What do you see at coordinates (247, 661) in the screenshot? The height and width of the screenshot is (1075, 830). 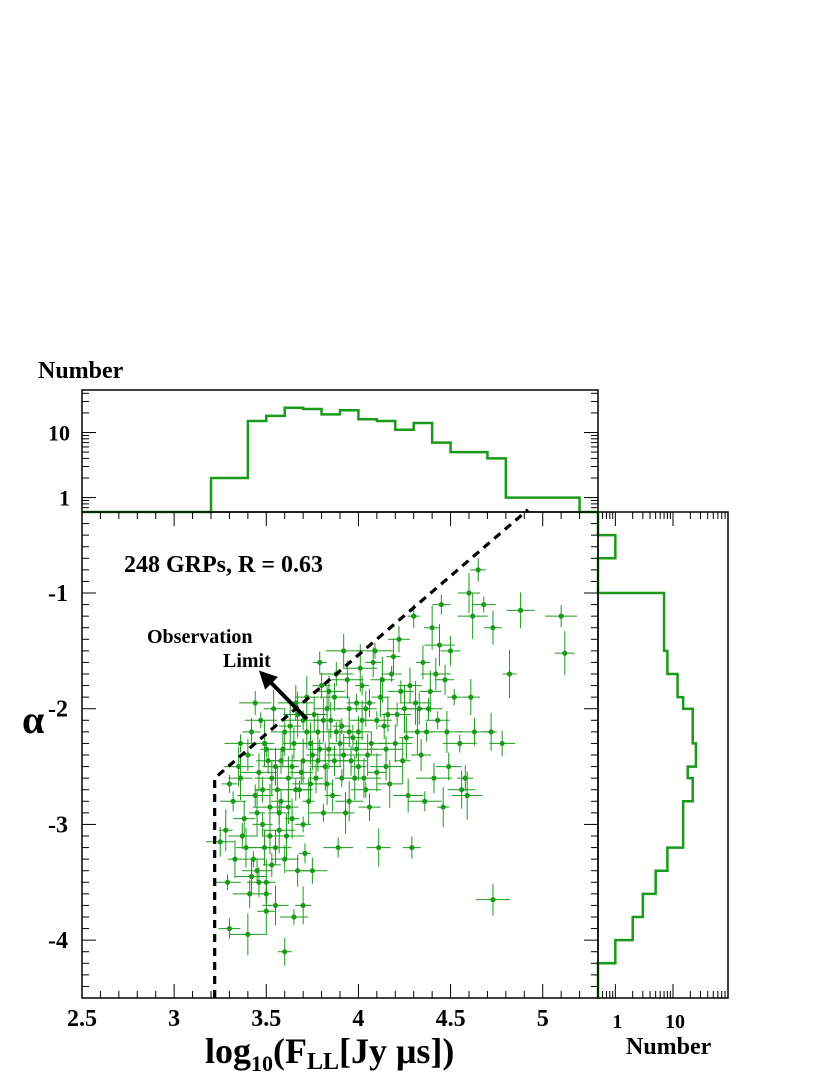 I see `limit-label-line2: Limit` at bounding box center [247, 661].